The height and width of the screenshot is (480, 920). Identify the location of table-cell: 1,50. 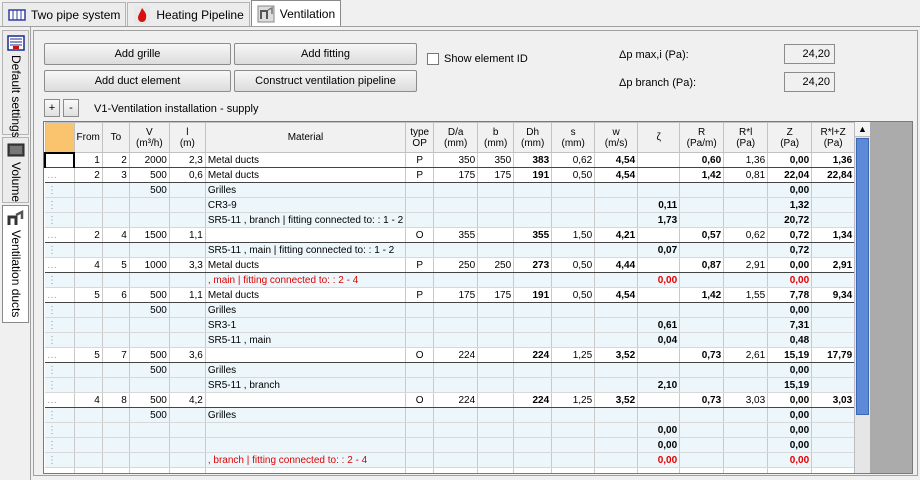
(573, 235).